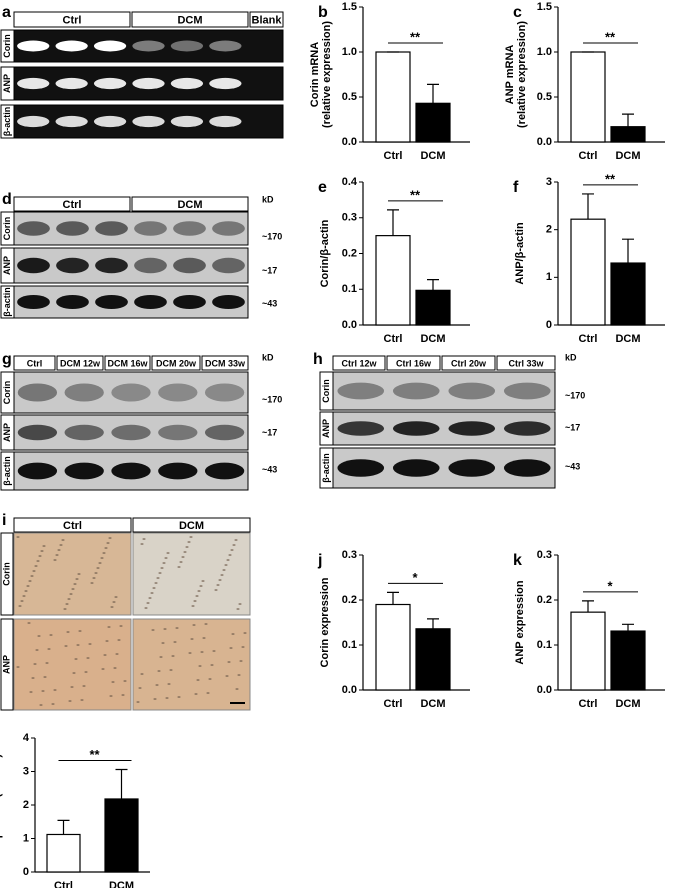 The height and width of the screenshot is (888, 695). Describe the element at coordinates (7, 265) in the screenshot. I see `row-label: ANP` at that location.